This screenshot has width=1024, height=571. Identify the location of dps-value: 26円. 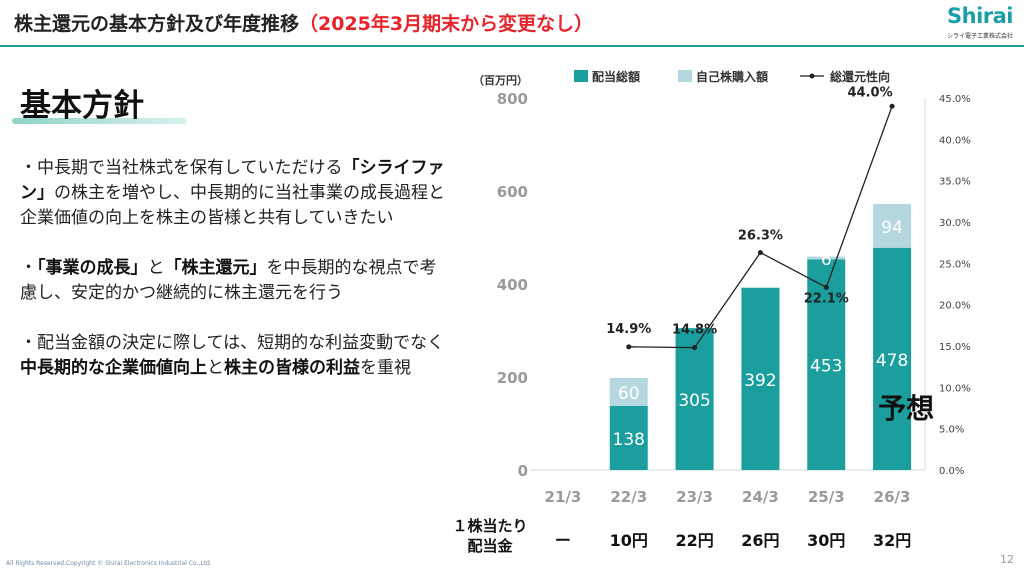
(760, 540).